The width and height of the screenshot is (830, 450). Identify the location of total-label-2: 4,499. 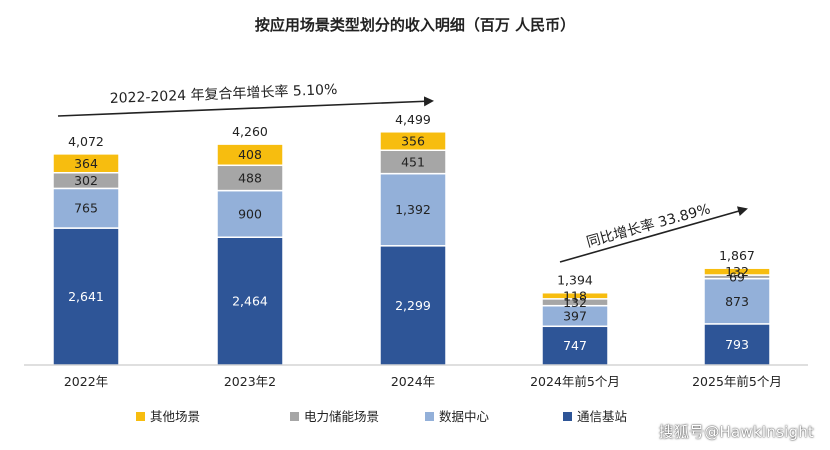
(413, 119).